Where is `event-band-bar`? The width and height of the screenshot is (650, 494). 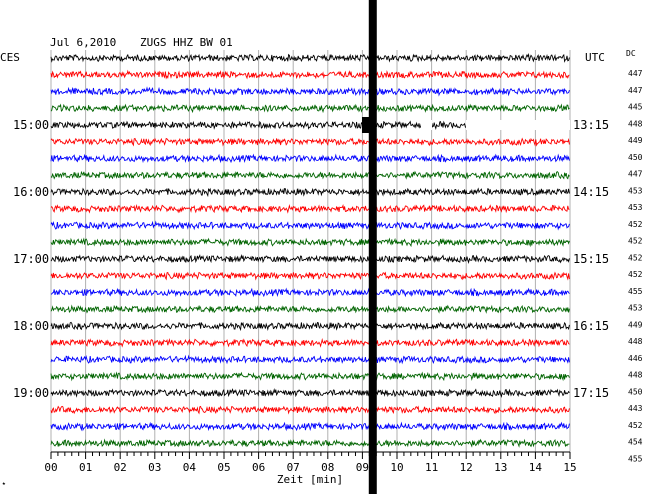
event-band-bar is located at coordinates (372, 247).